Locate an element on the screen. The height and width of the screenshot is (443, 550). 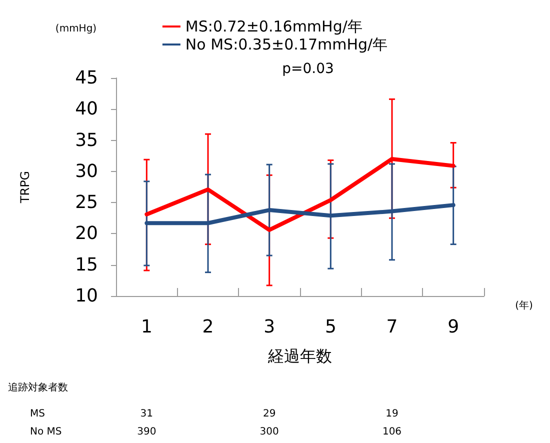
y-tick-label: 10 is located at coordinates (86, 296).